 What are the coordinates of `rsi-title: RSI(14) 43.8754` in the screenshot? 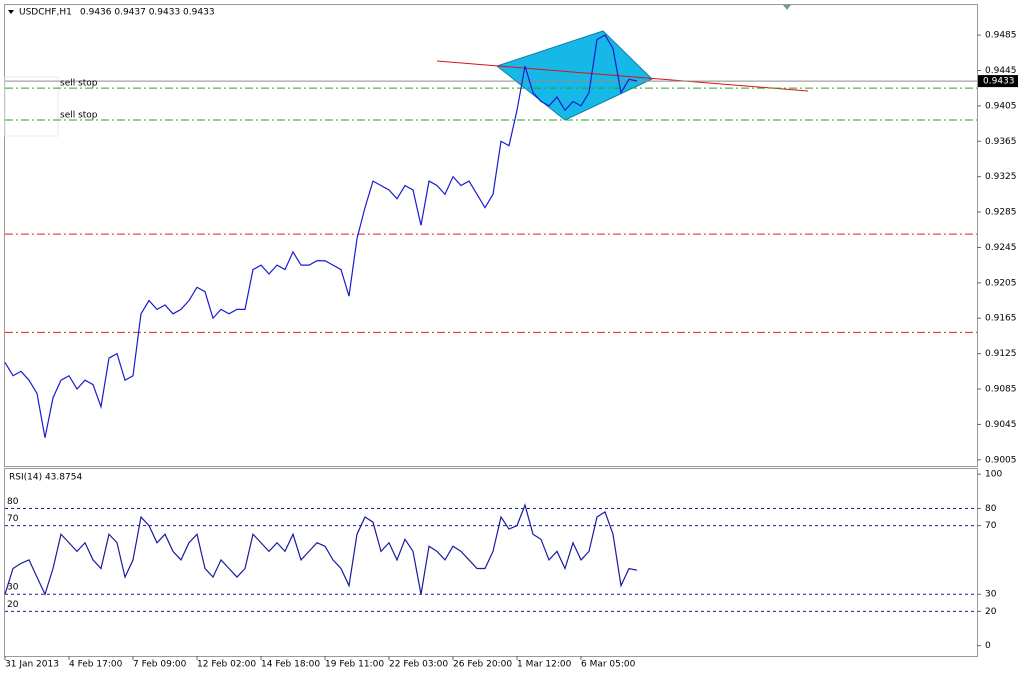 It's located at (45, 478).